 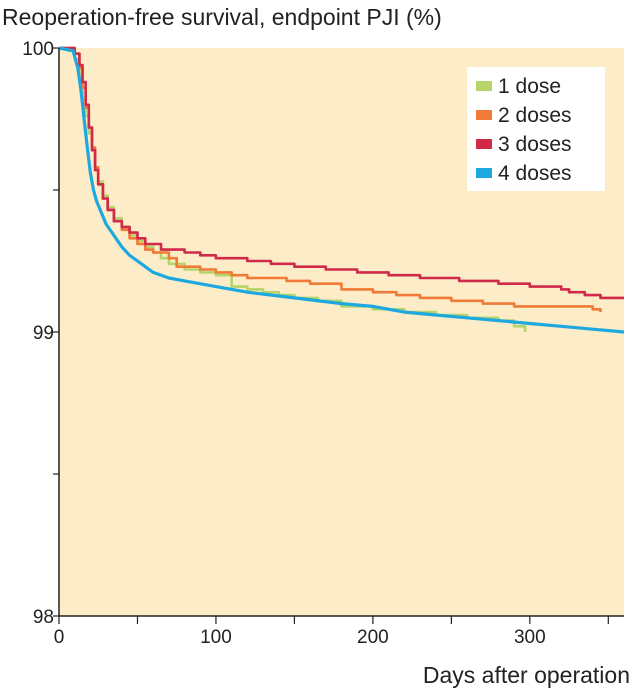 What do you see at coordinates (536, 129) in the screenshot?
I see `legend: 1 dose 2 doses 3 doses 4 doses` at bounding box center [536, 129].